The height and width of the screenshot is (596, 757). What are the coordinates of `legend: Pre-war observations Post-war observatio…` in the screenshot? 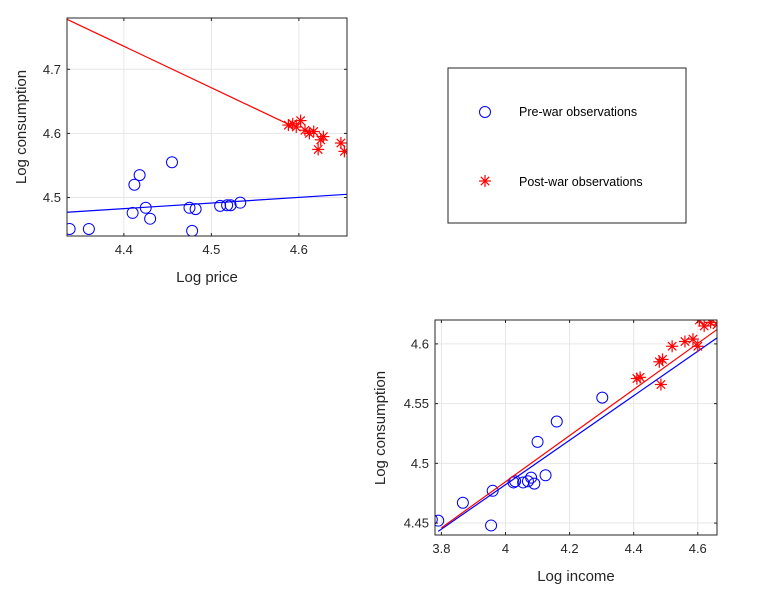 It's located at (567, 145).